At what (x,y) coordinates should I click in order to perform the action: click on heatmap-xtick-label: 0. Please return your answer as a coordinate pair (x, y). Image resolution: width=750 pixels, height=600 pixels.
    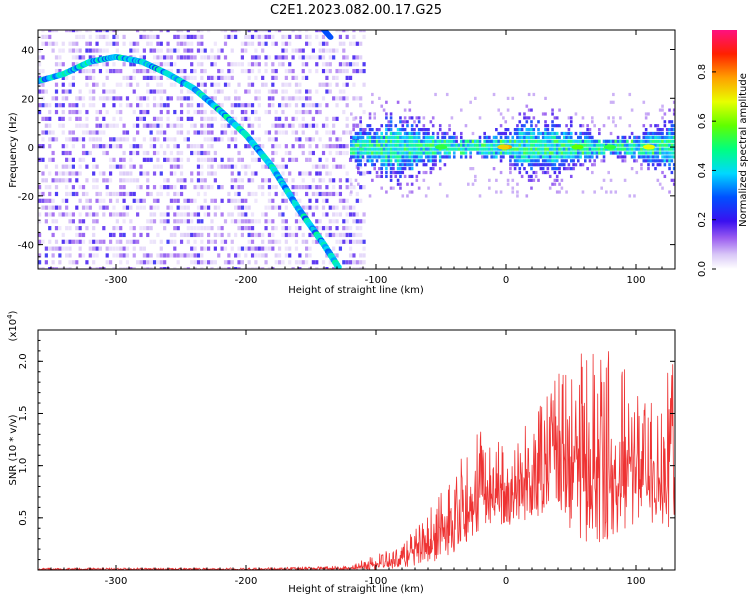
    Looking at the image, I should click on (506, 280).